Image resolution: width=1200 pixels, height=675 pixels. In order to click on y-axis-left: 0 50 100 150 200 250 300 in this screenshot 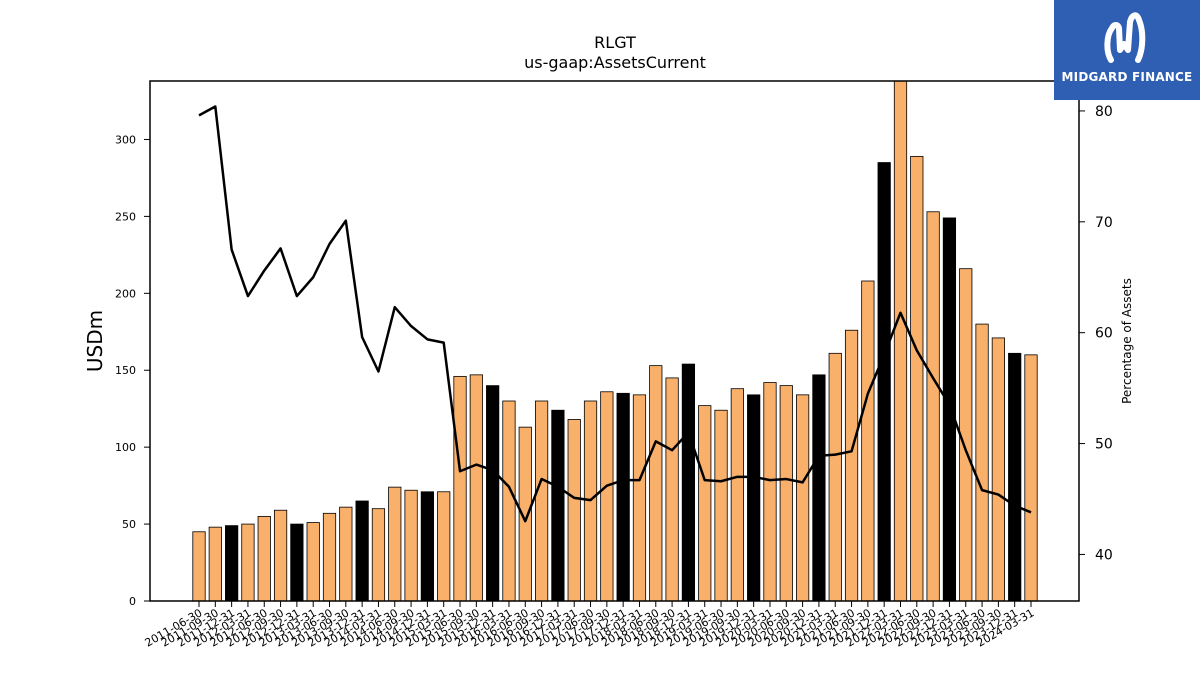, I will do `click(132, 370)`.